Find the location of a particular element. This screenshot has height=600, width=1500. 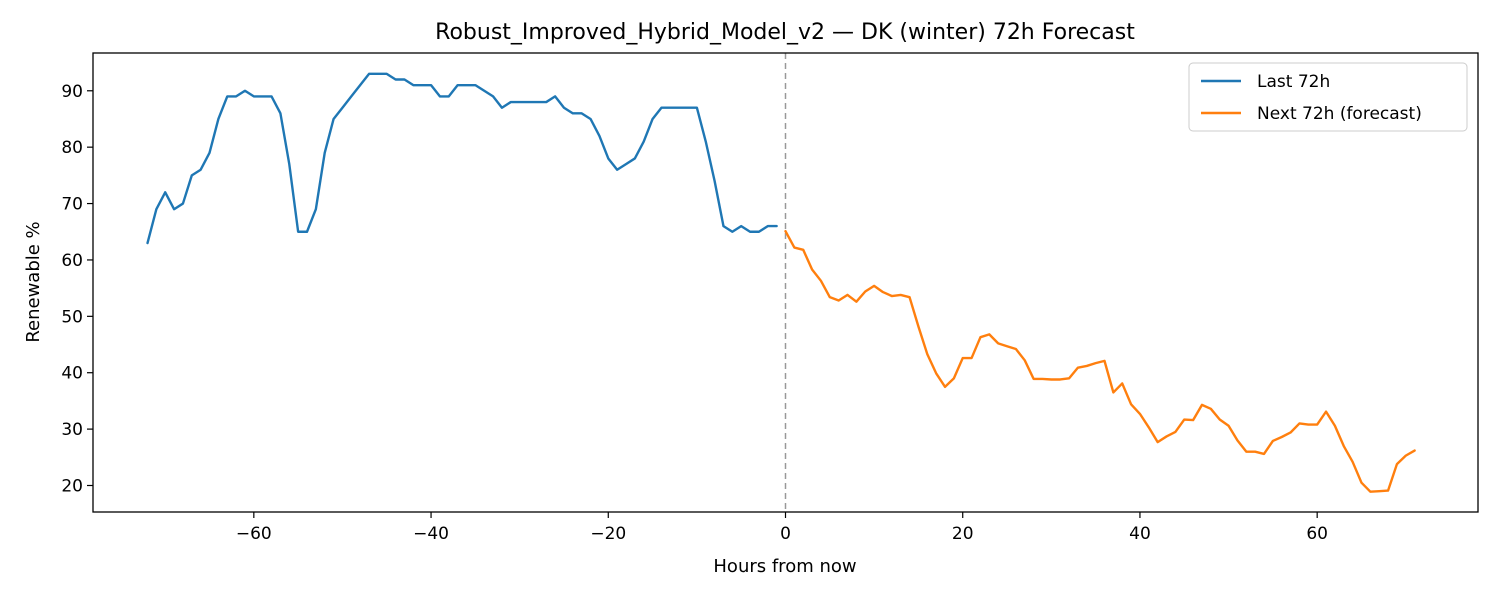

x-tick-label: −40 is located at coordinates (431, 534).